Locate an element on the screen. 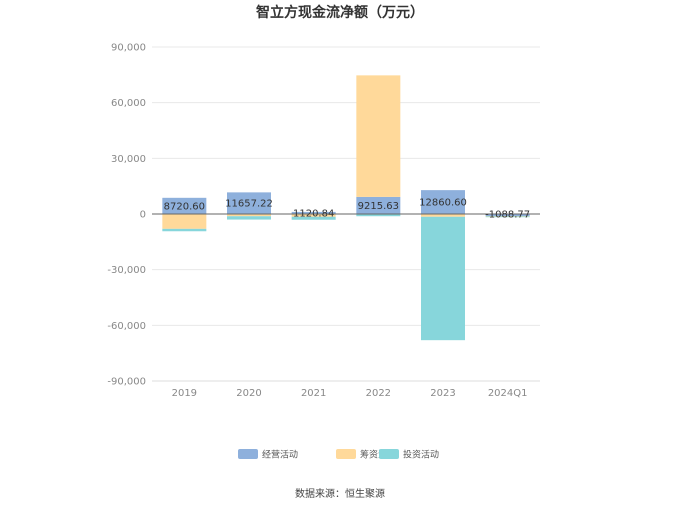  x-tick-label: 2022 is located at coordinates (378, 393).